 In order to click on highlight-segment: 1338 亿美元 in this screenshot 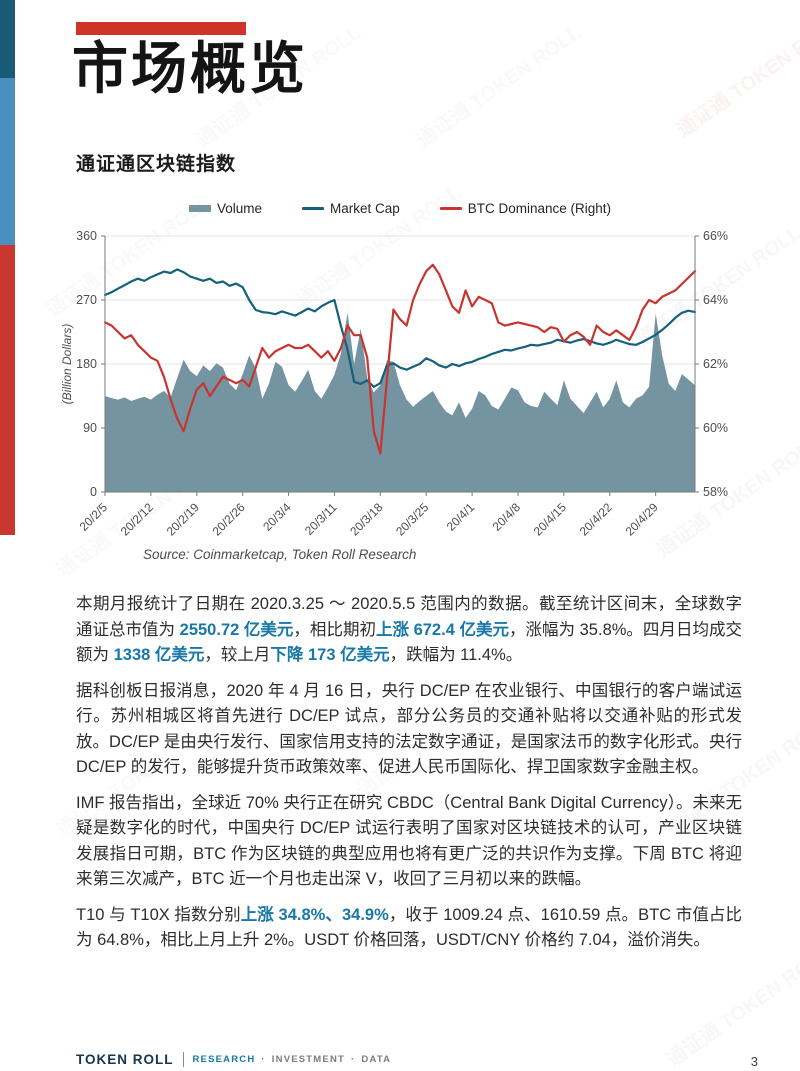, I will do `click(159, 655)`.